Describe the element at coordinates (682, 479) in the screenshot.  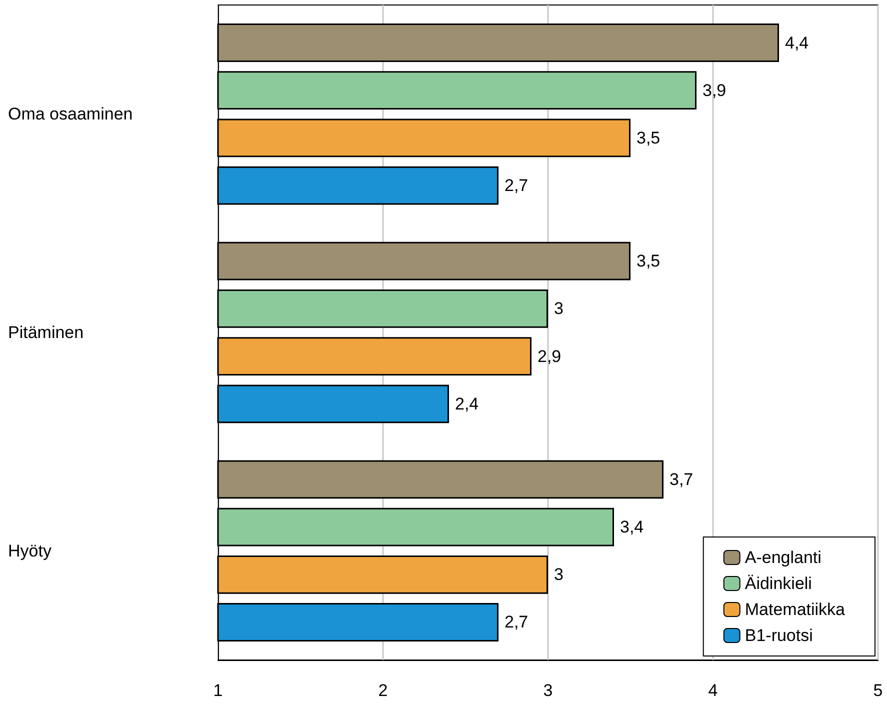
I see `data-label: 3,7` at that location.